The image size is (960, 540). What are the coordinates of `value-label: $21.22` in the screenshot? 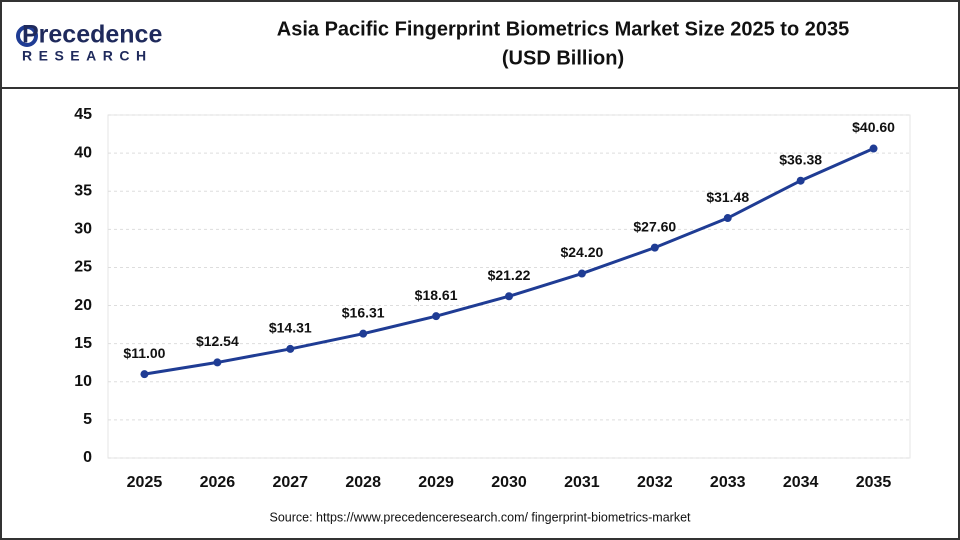 It's located at (509, 275).